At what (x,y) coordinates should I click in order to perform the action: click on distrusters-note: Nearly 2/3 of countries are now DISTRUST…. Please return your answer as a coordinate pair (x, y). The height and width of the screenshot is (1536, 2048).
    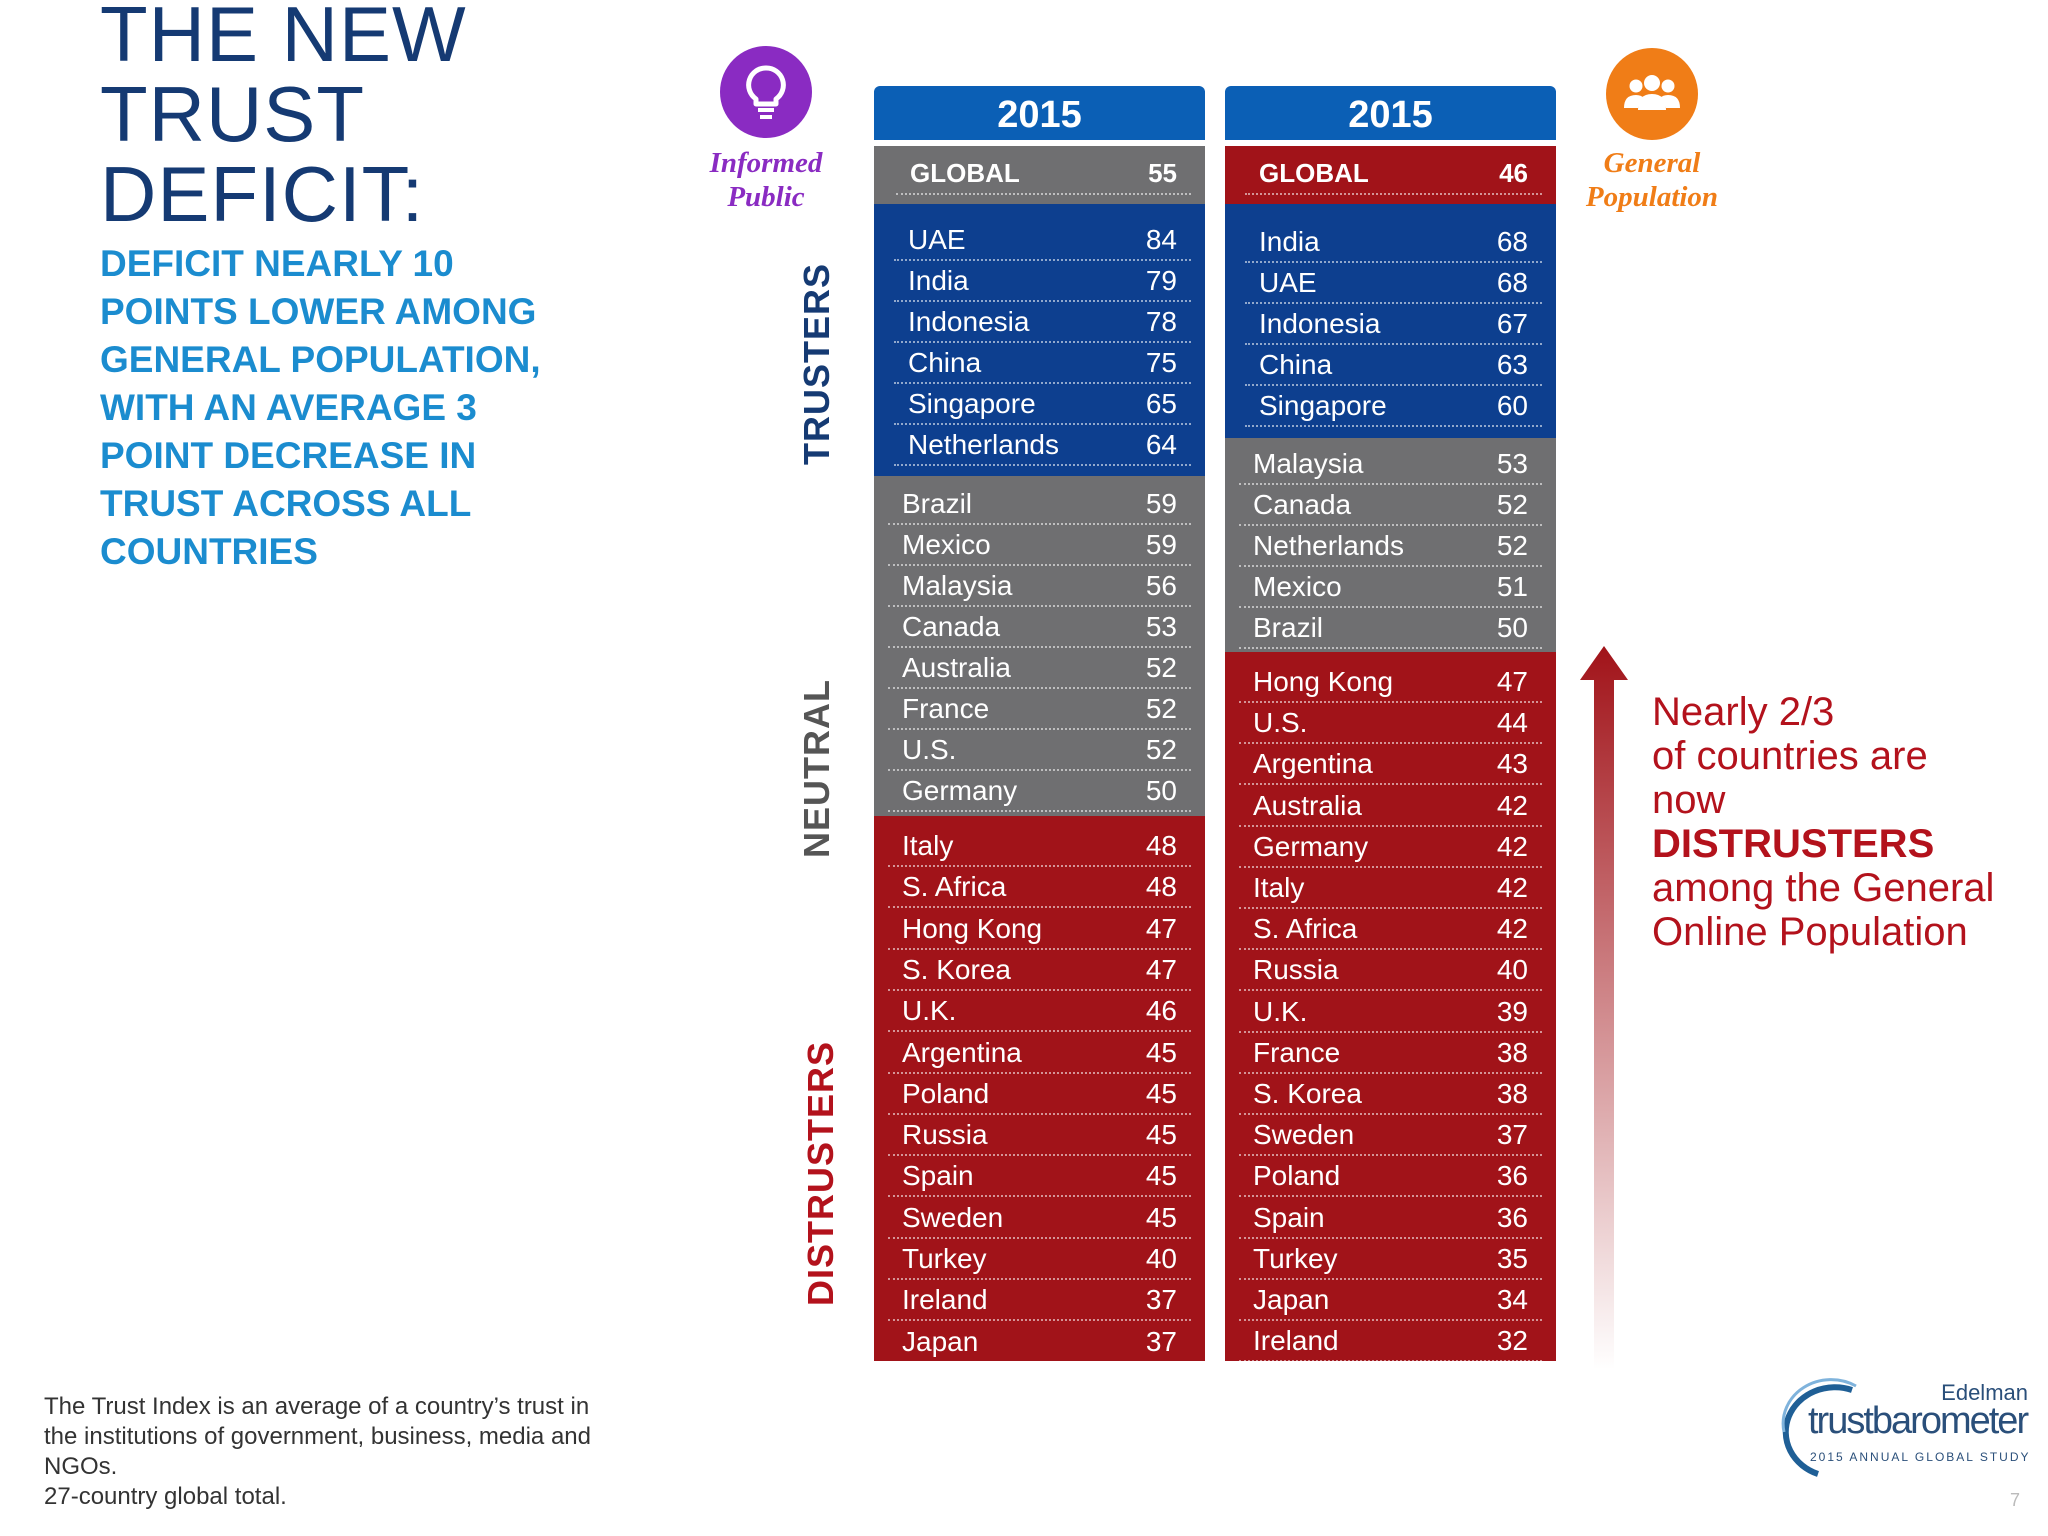
    Looking at the image, I should click on (1823, 822).